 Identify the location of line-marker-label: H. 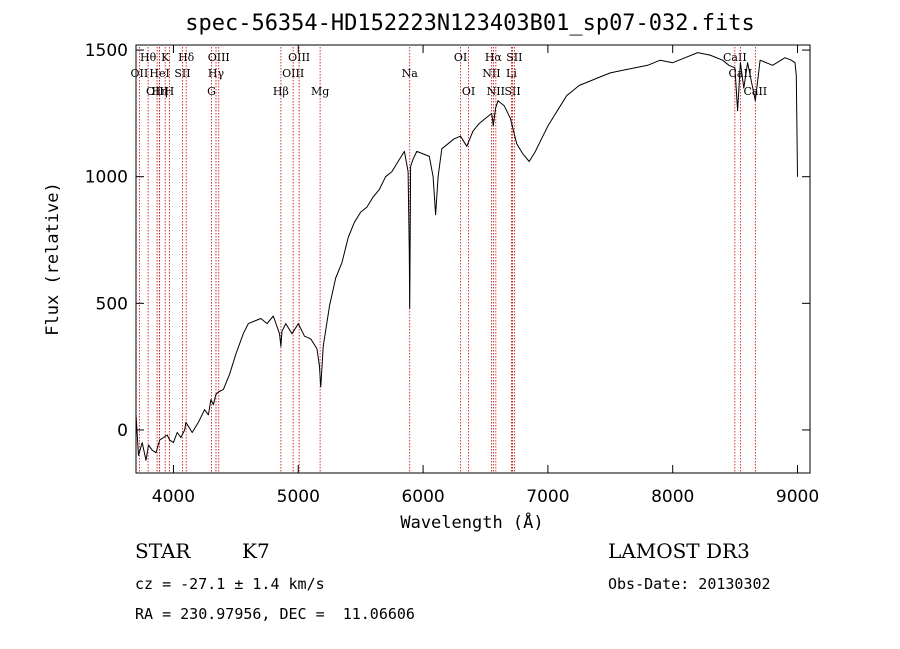
(170, 91).